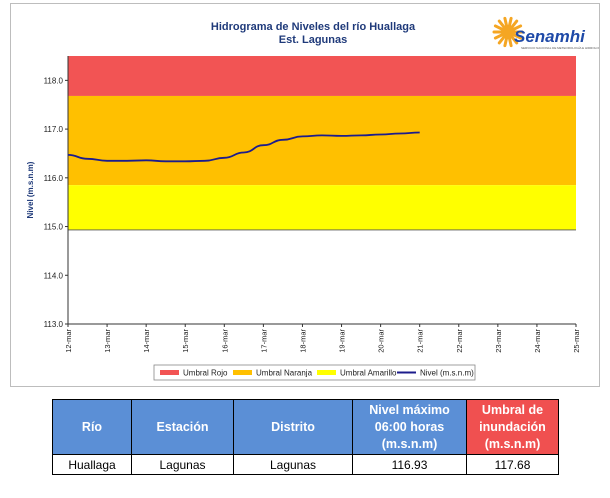 The image size is (610, 498). Describe the element at coordinates (263, 341) in the screenshot. I see `x-tick-label: 17-mar` at that location.